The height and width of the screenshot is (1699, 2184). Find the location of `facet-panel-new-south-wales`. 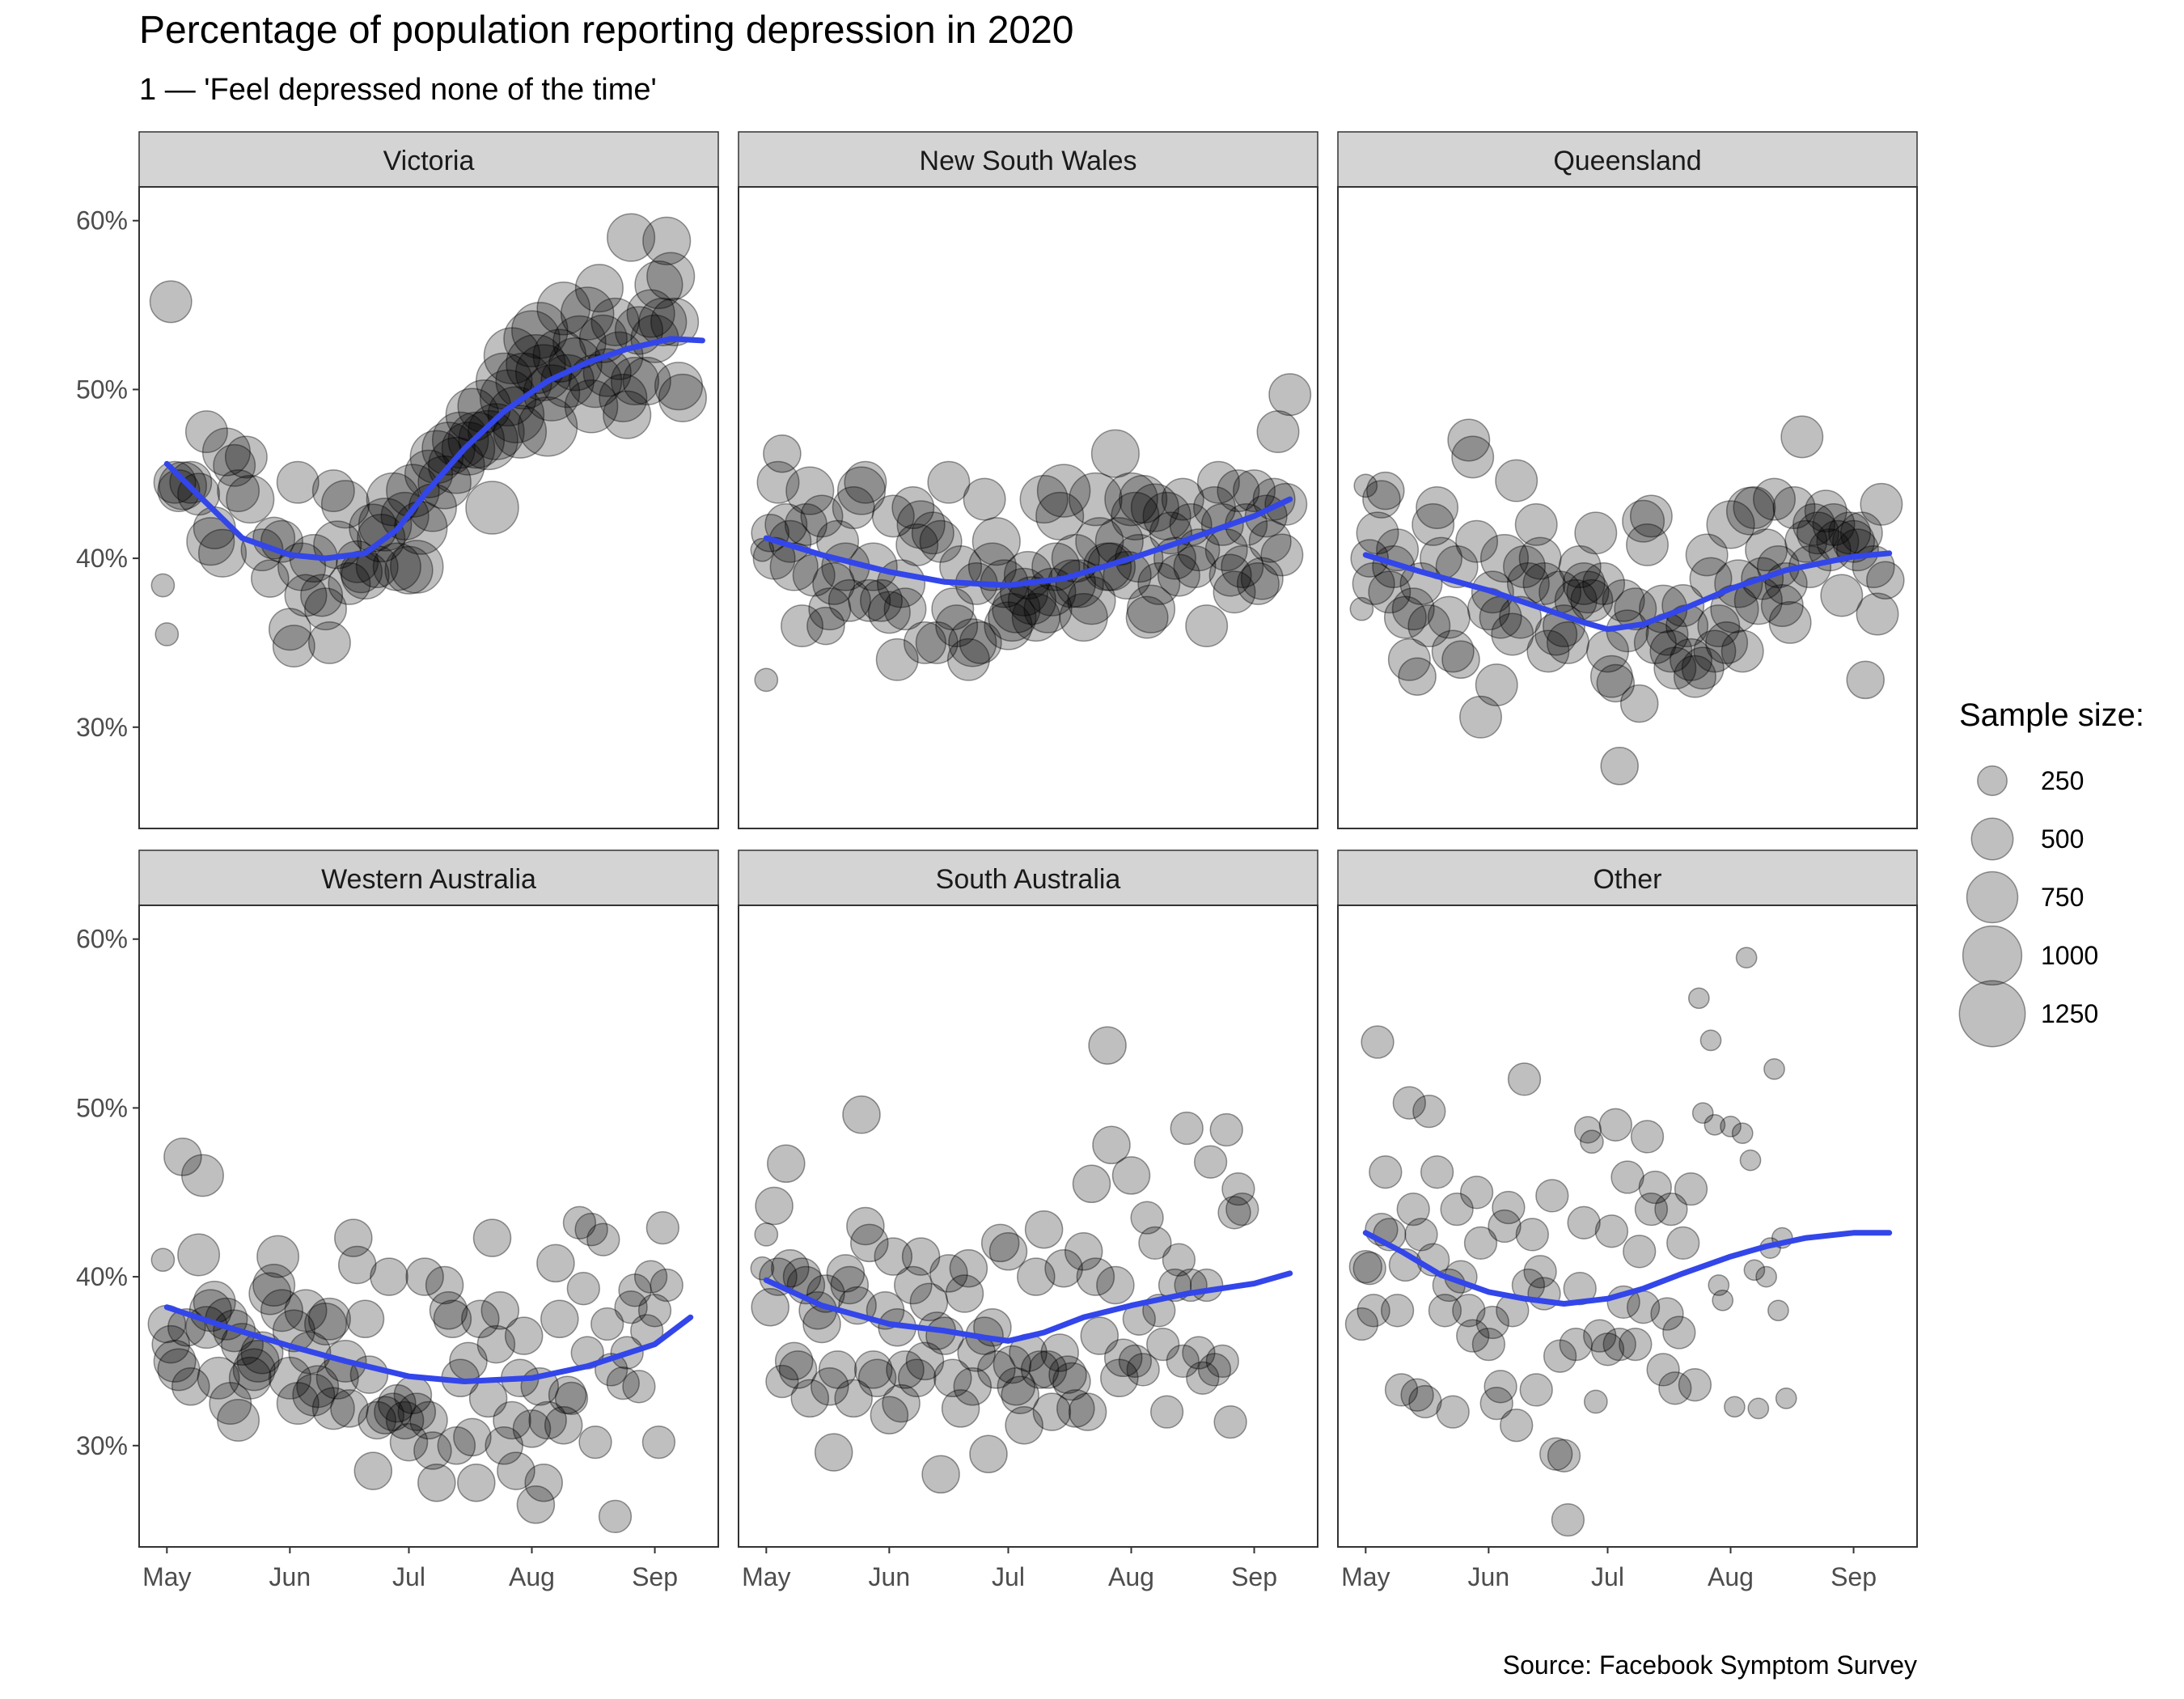

facet-panel-new-south-wales is located at coordinates (1028, 507).